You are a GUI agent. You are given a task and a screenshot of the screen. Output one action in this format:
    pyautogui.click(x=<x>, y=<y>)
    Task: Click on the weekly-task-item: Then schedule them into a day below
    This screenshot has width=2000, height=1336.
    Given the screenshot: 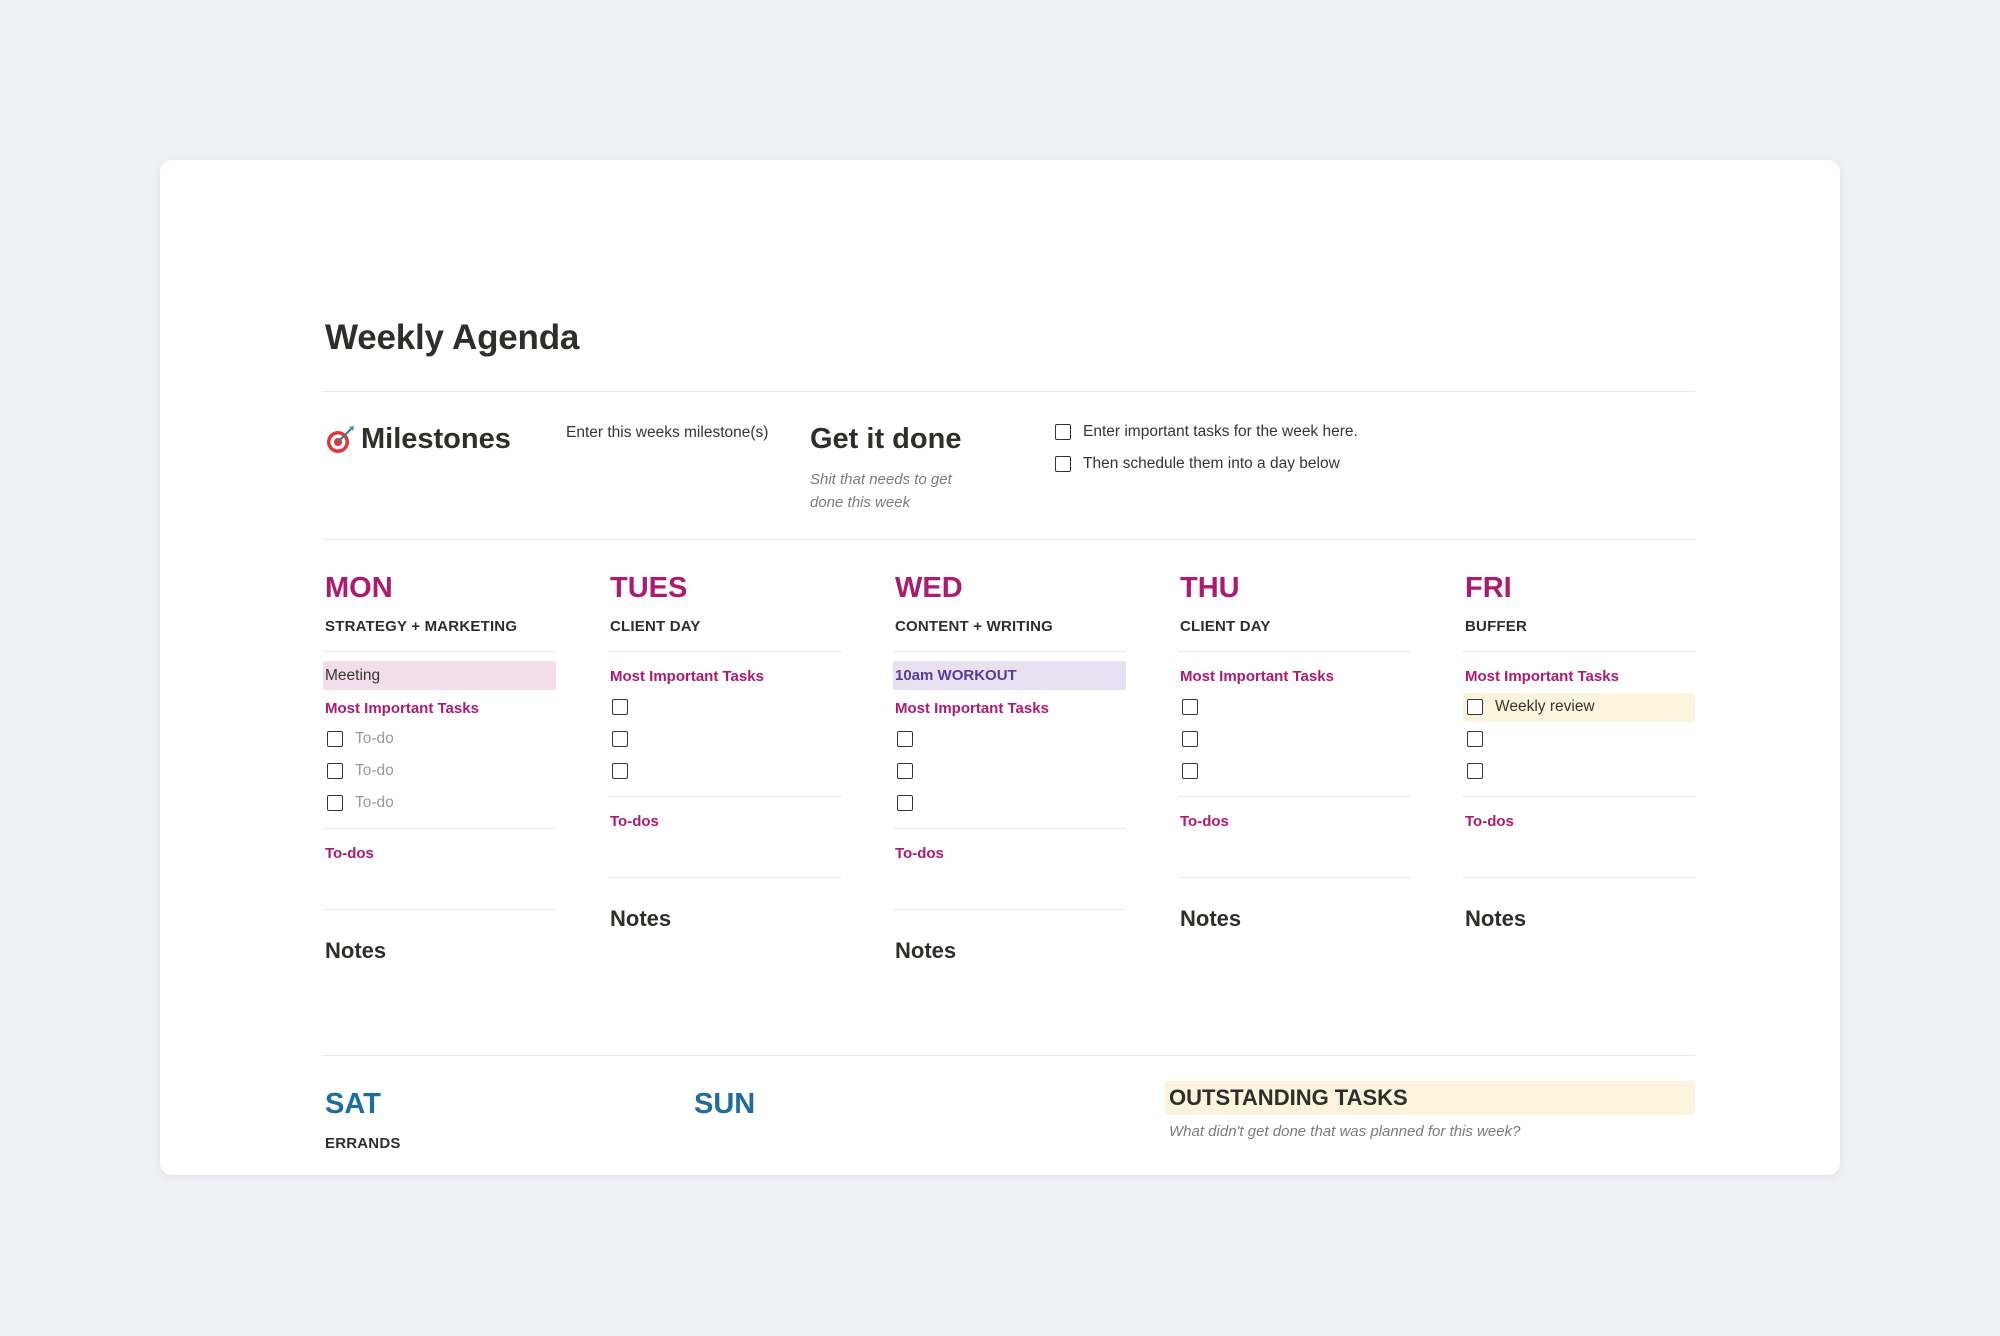 What is the action you would take?
    pyautogui.click(x=1195, y=464)
    